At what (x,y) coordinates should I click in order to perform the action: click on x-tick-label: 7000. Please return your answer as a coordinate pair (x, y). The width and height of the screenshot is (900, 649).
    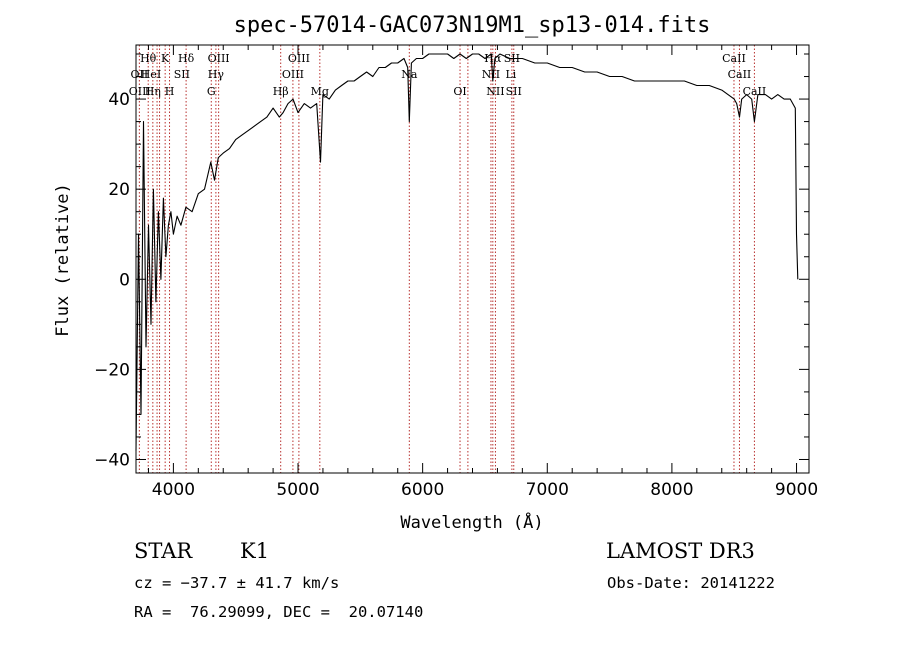
    Looking at the image, I should click on (547, 490).